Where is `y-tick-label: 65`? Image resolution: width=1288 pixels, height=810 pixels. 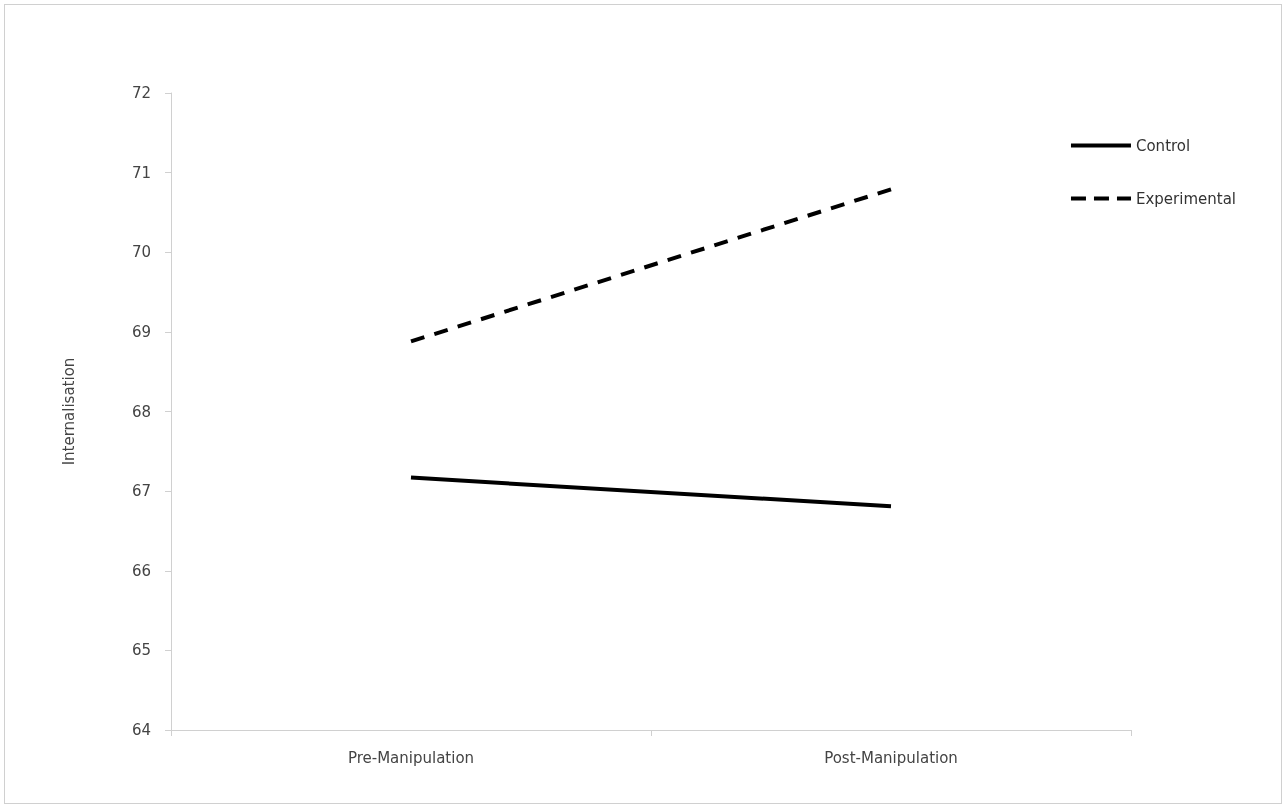 y-tick-label: 65 is located at coordinates (141, 650).